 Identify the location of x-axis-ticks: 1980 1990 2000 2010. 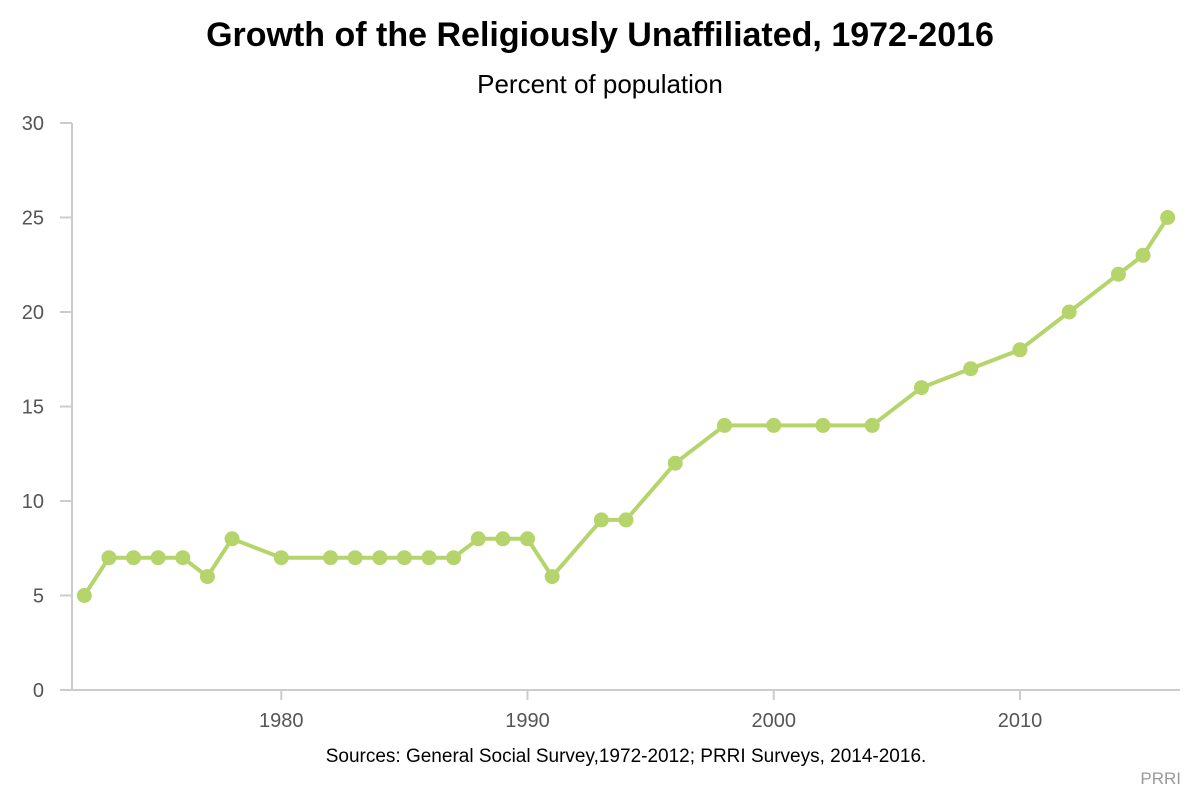
(650, 711).